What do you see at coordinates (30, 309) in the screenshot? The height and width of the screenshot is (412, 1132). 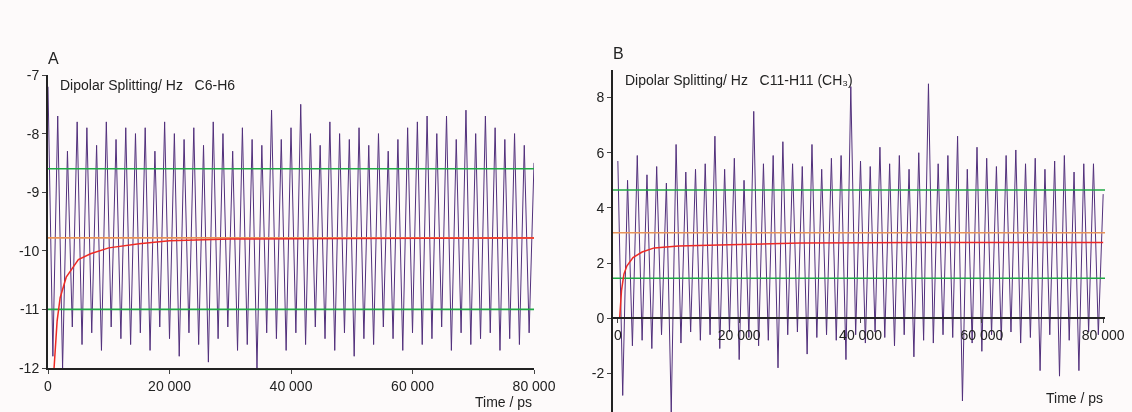 I see `y-tick-label: -11` at bounding box center [30, 309].